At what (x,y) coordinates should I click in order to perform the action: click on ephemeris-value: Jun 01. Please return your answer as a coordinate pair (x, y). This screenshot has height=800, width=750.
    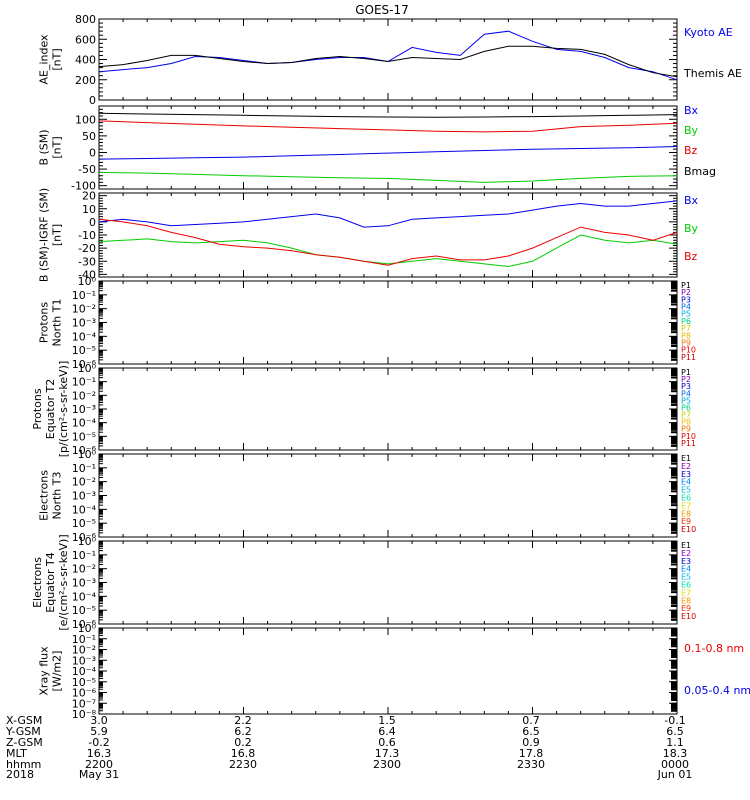
    Looking at the image, I should click on (675, 774).